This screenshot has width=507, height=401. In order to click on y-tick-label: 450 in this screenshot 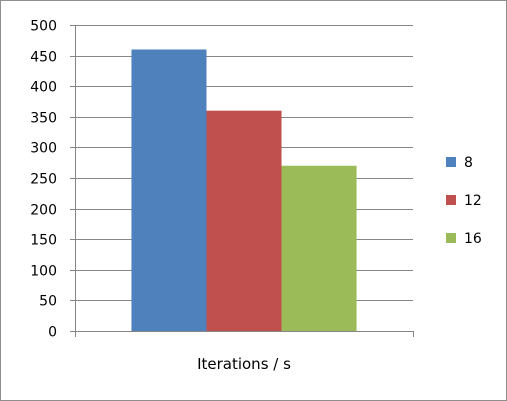, I will do `click(43, 58)`.